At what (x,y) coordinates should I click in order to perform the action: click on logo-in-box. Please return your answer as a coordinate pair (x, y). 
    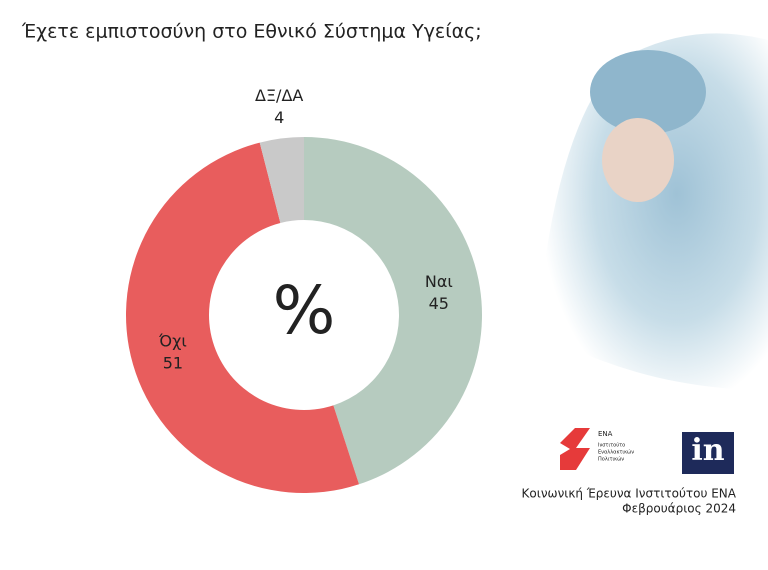
    Looking at the image, I should click on (708, 453).